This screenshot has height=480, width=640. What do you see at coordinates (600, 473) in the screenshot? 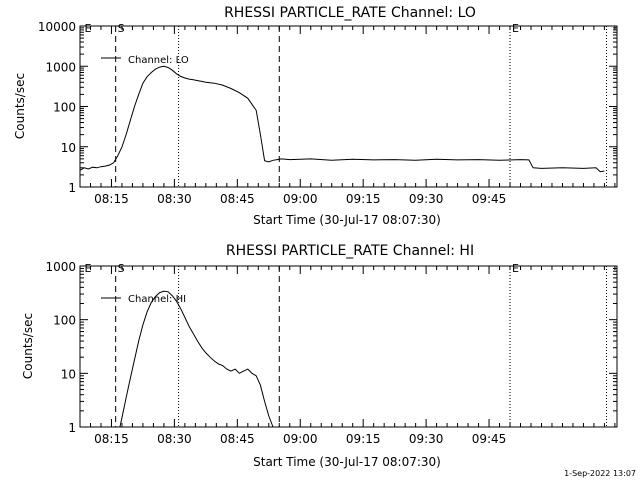
I see `footer-timestamp: 1-Sep-2022 13:07` at bounding box center [600, 473].